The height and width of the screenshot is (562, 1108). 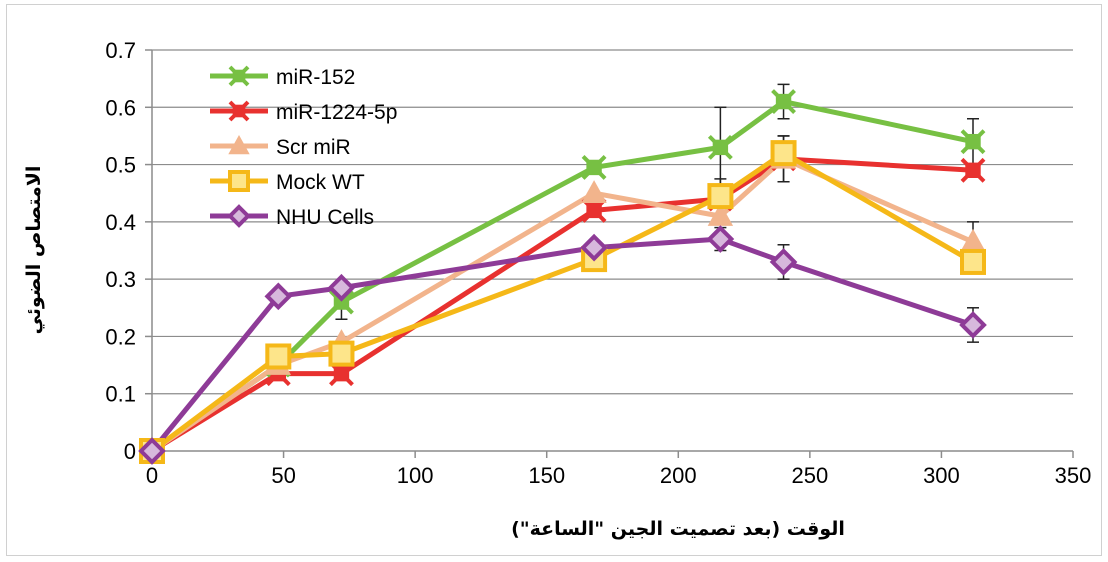 What do you see at coordinates (546, 475) in the screenshot?
I see `x-tick-label: 150` at bounding box center [546, 475].